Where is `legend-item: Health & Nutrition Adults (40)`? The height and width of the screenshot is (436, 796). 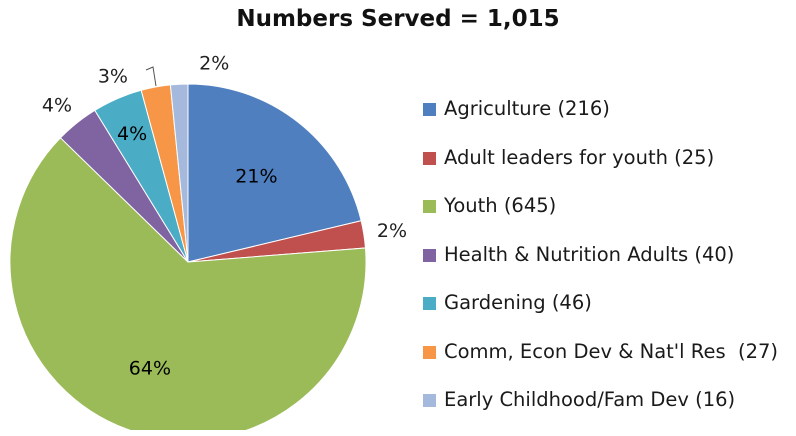 legend-item: Health & Nutrition Adults (40) is located at coordinates (607, 266).